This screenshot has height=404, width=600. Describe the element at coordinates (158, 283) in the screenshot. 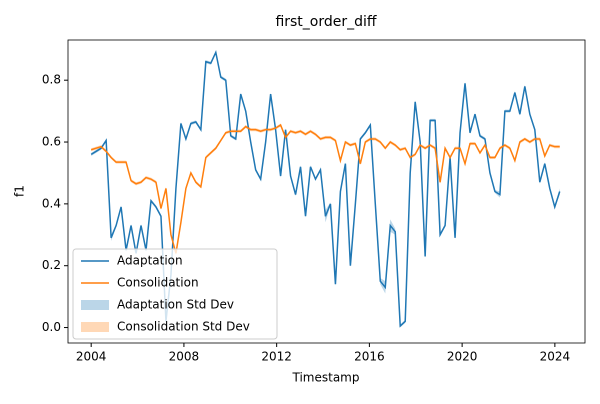

I see `legend-label: Consolidation` at that location.